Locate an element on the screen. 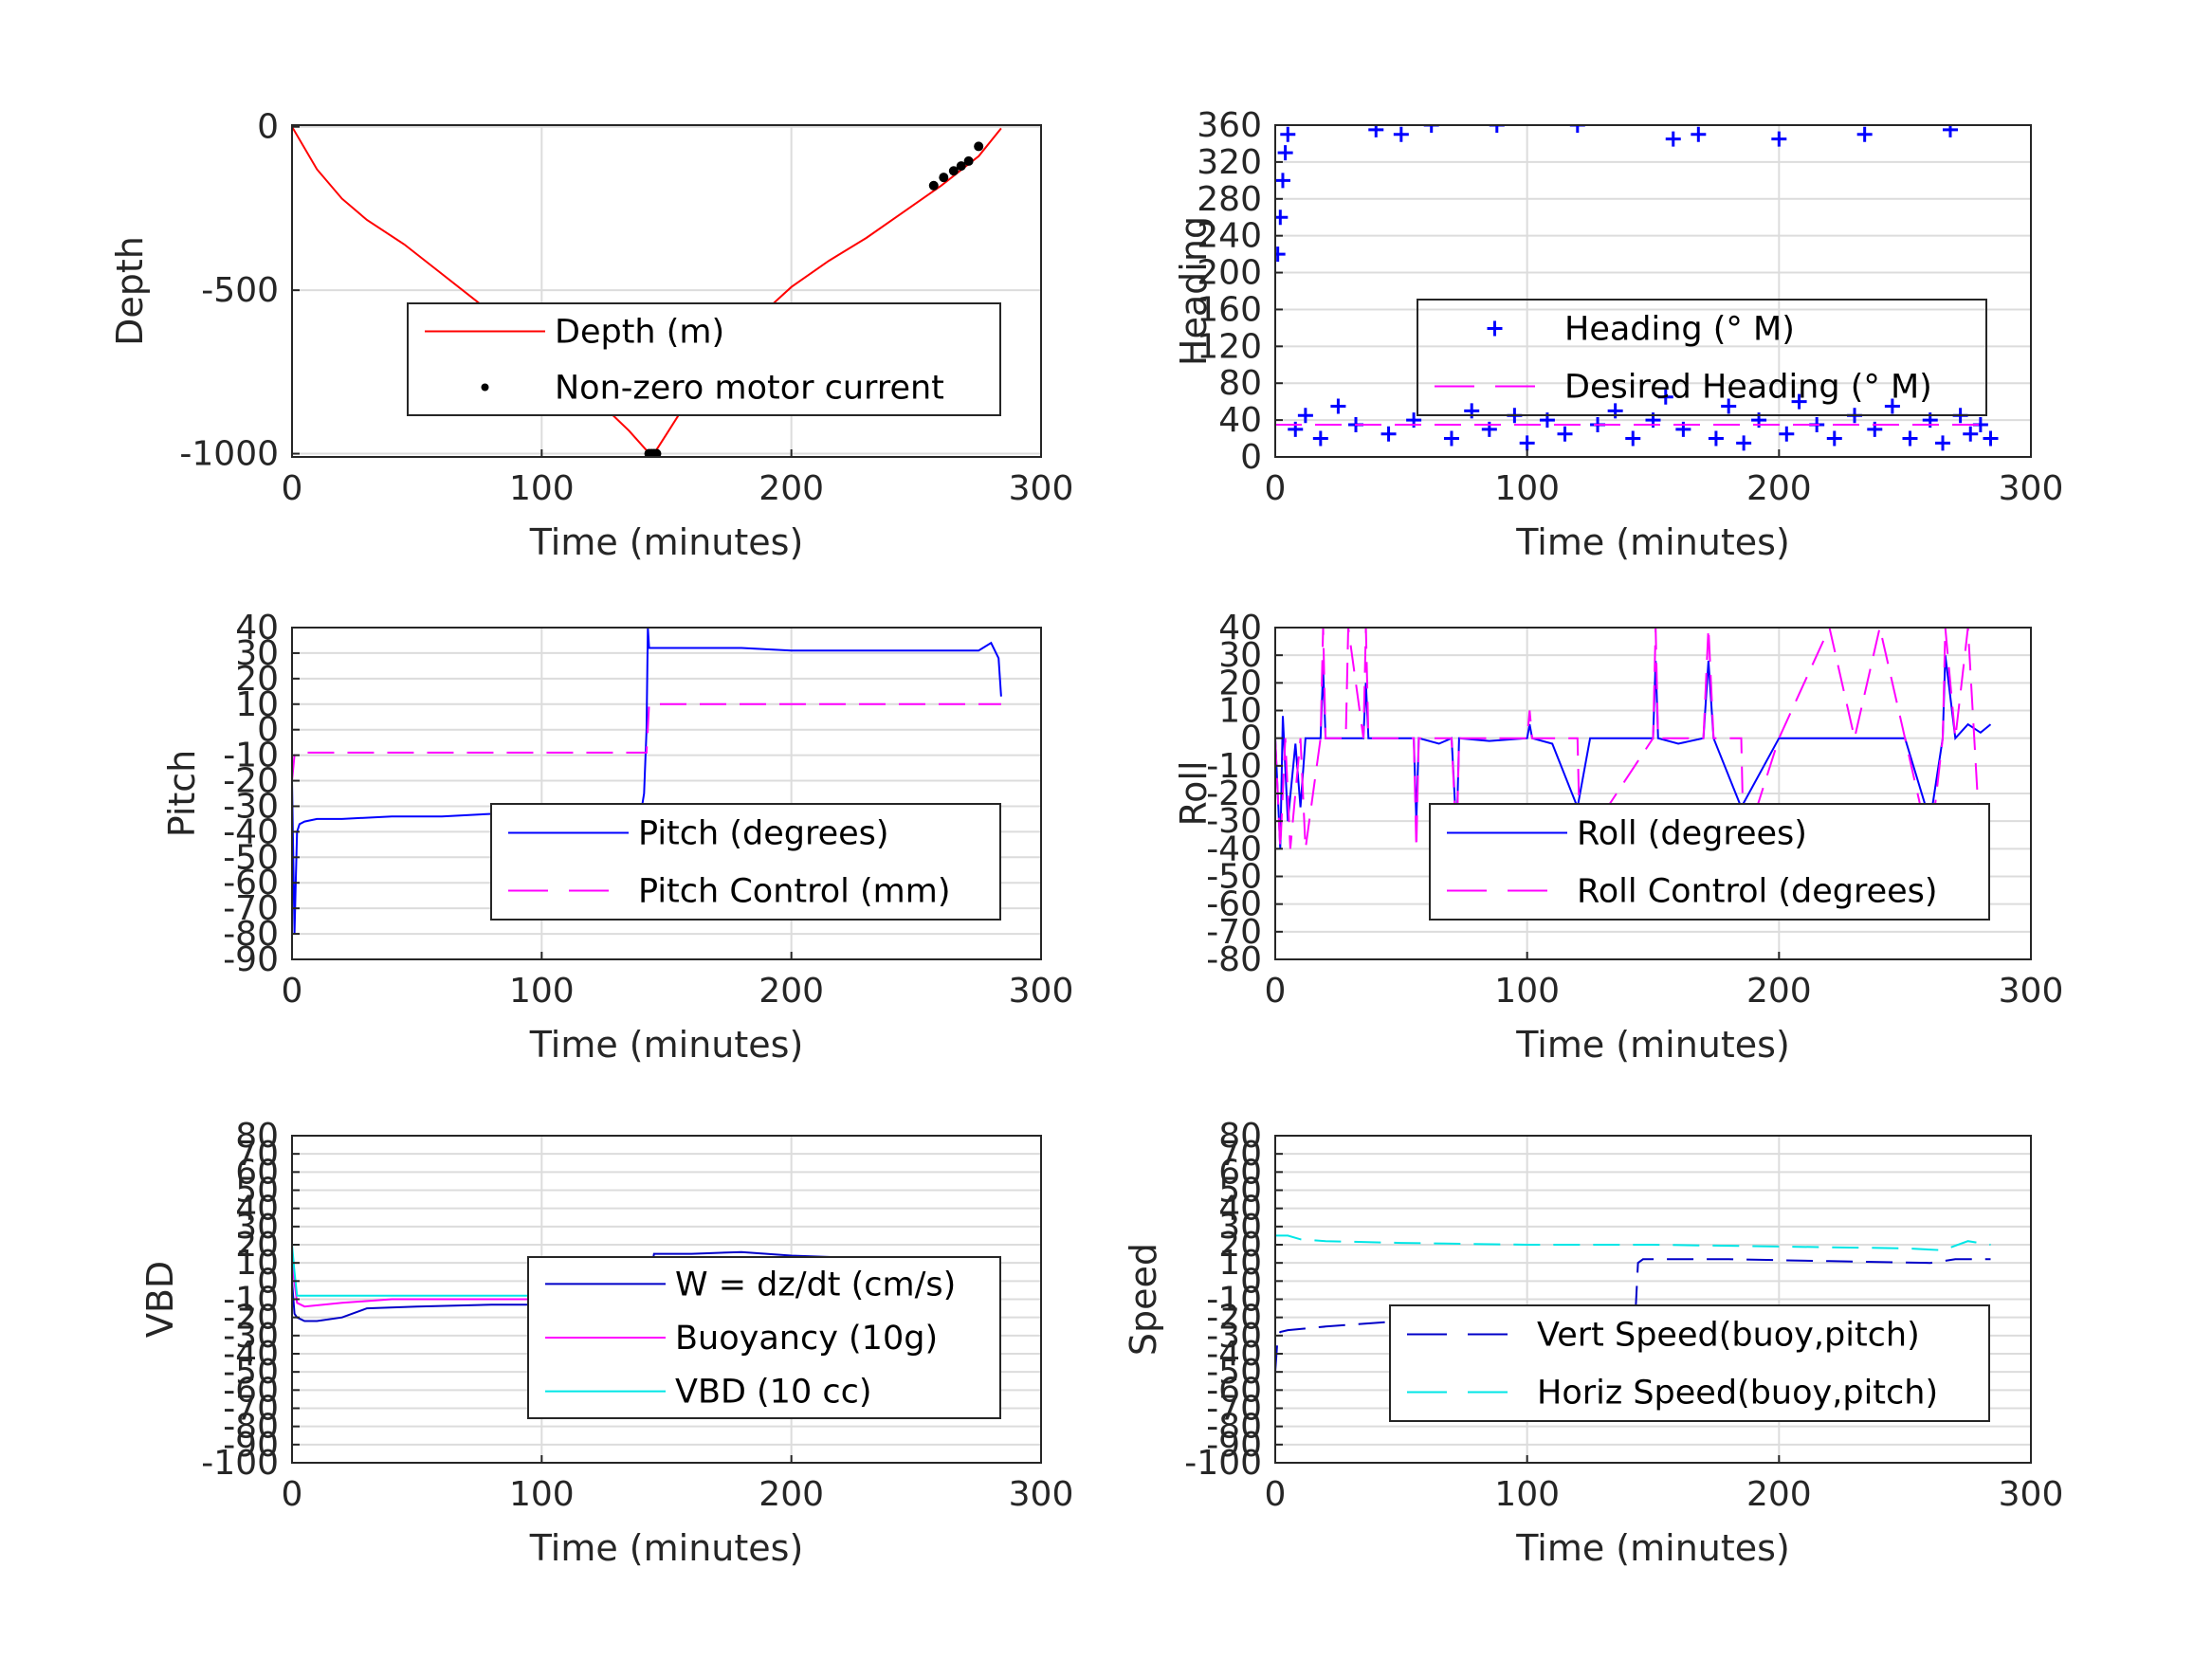  legend: Roll (degrees) Roll Control (degrees) is located at coordinates (1709, 862).